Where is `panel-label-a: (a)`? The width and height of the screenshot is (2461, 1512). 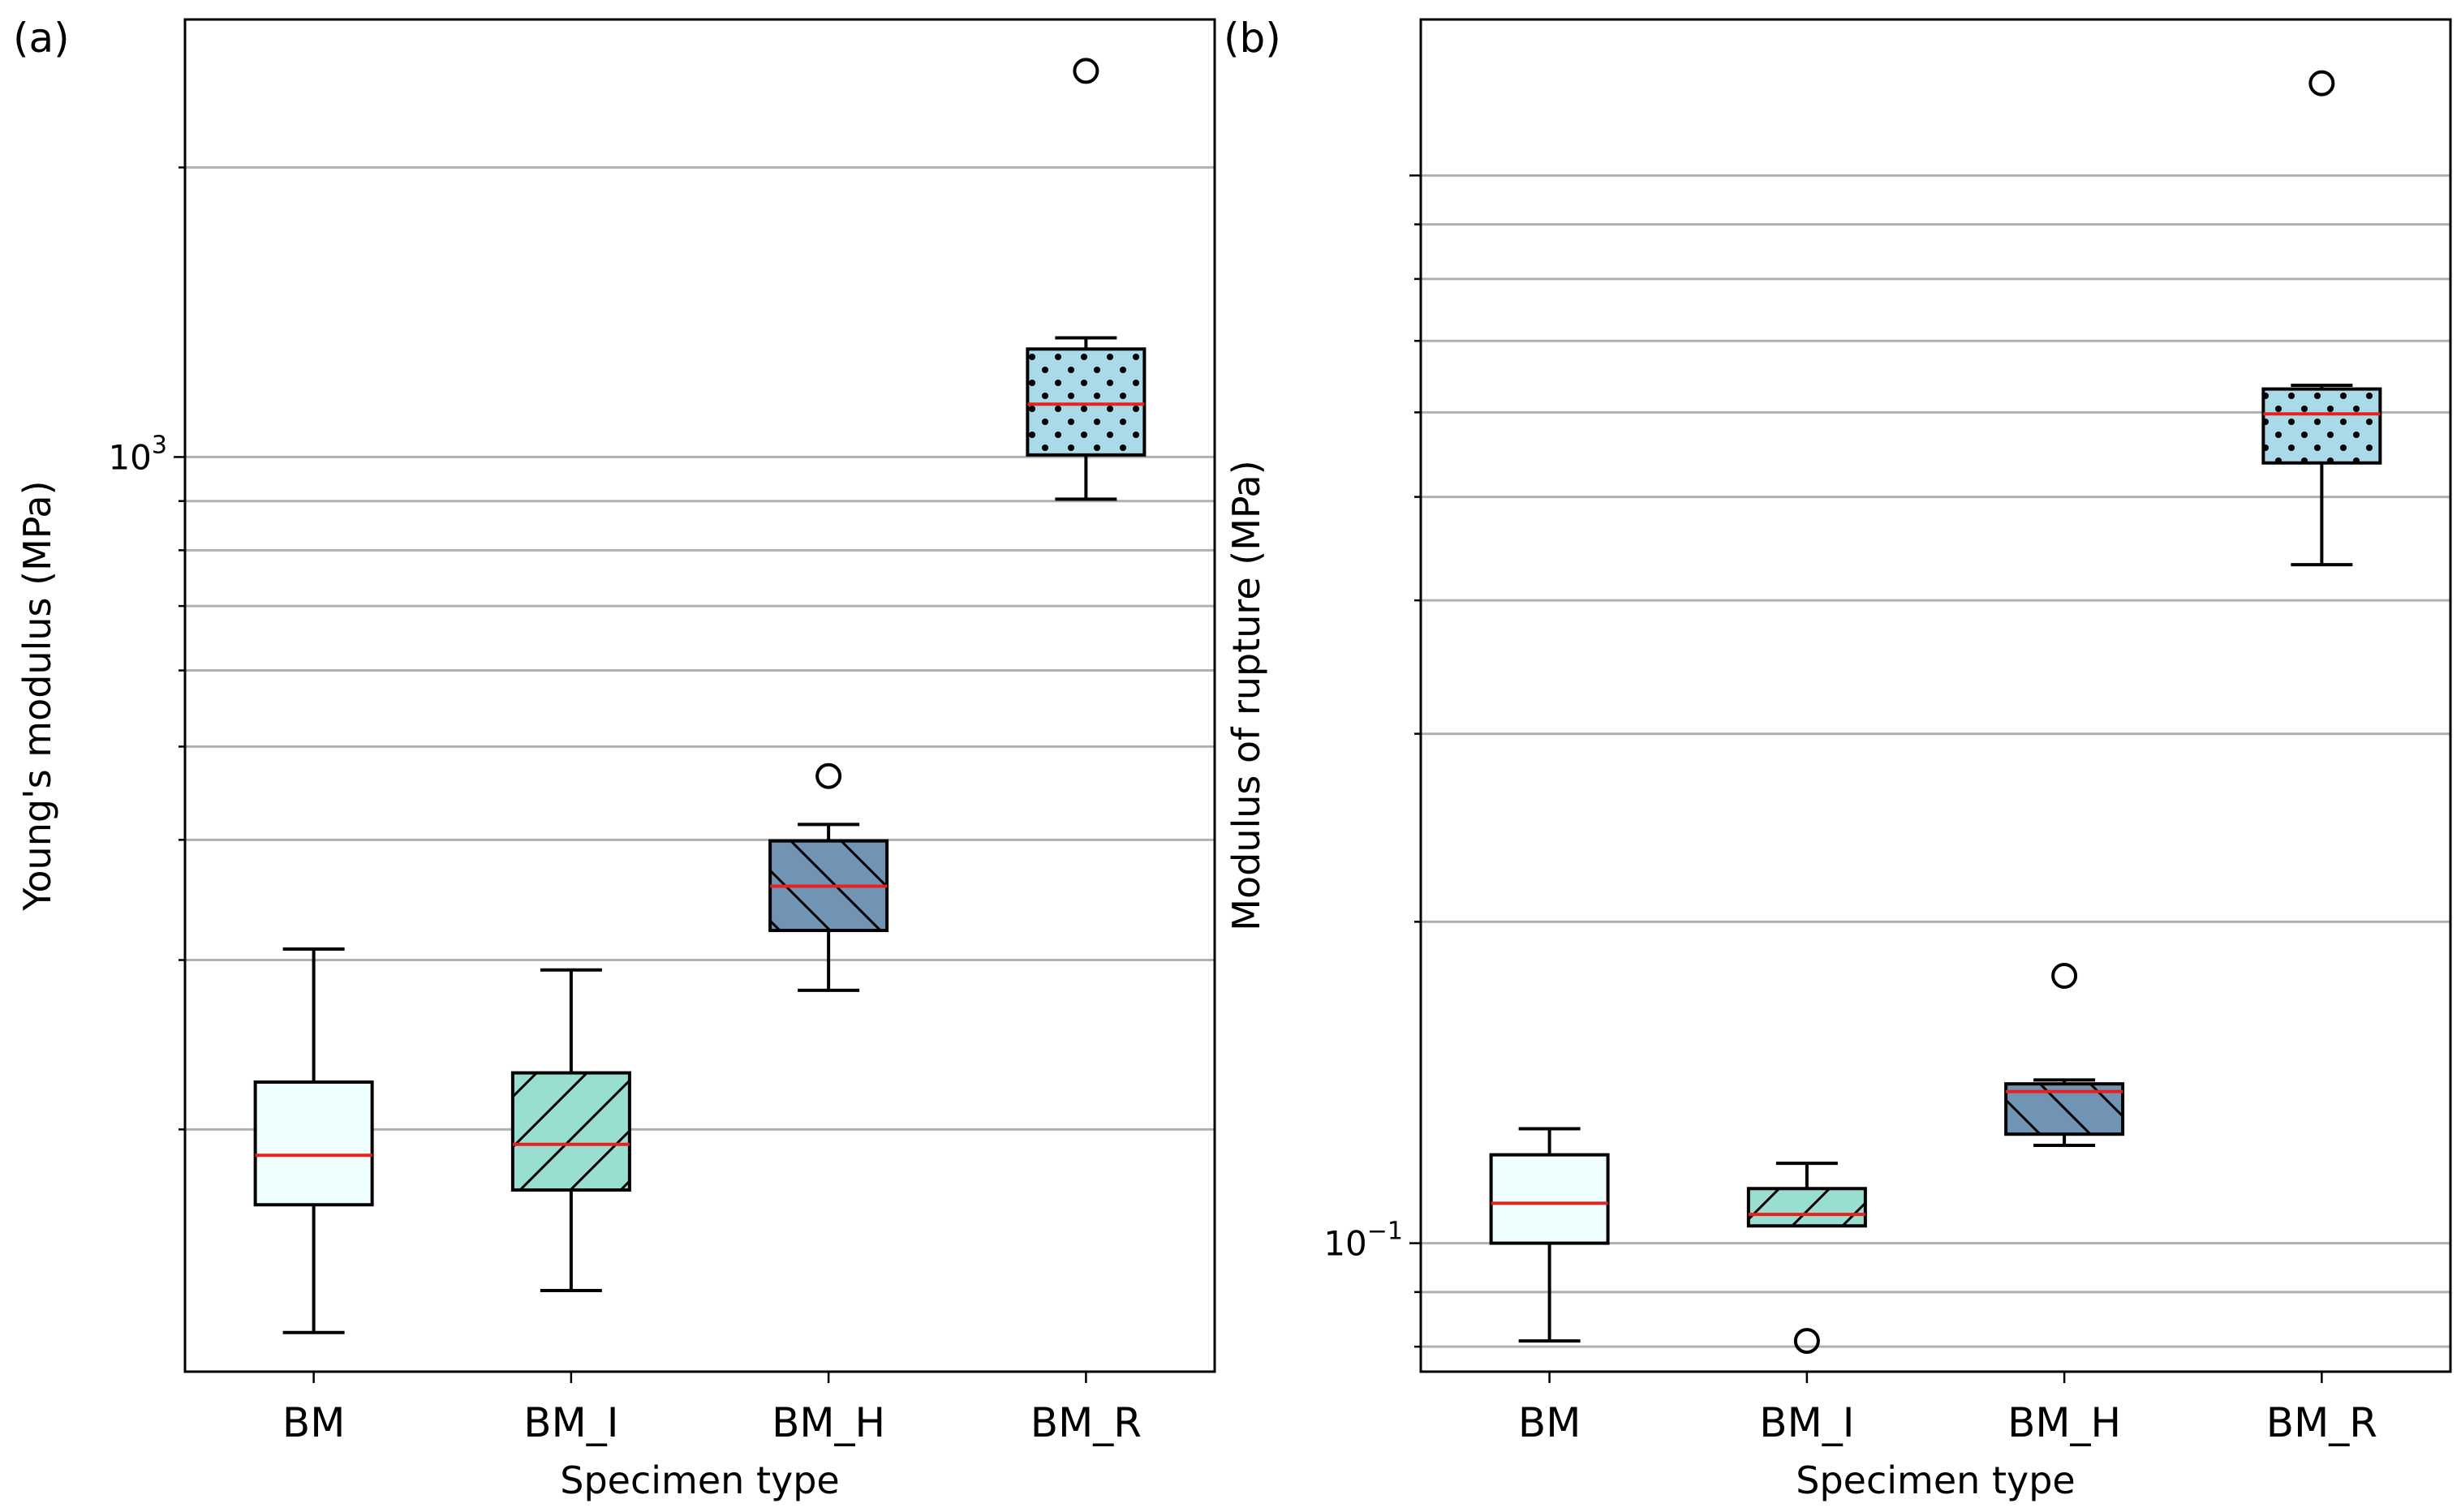
panel-label-a: (a) is located at coordinates (42, 38).